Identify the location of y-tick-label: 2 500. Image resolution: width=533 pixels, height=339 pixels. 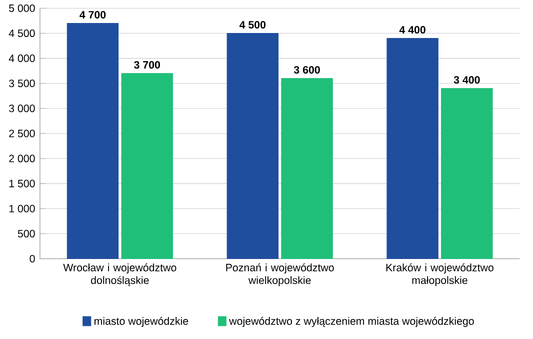
(22, 134).